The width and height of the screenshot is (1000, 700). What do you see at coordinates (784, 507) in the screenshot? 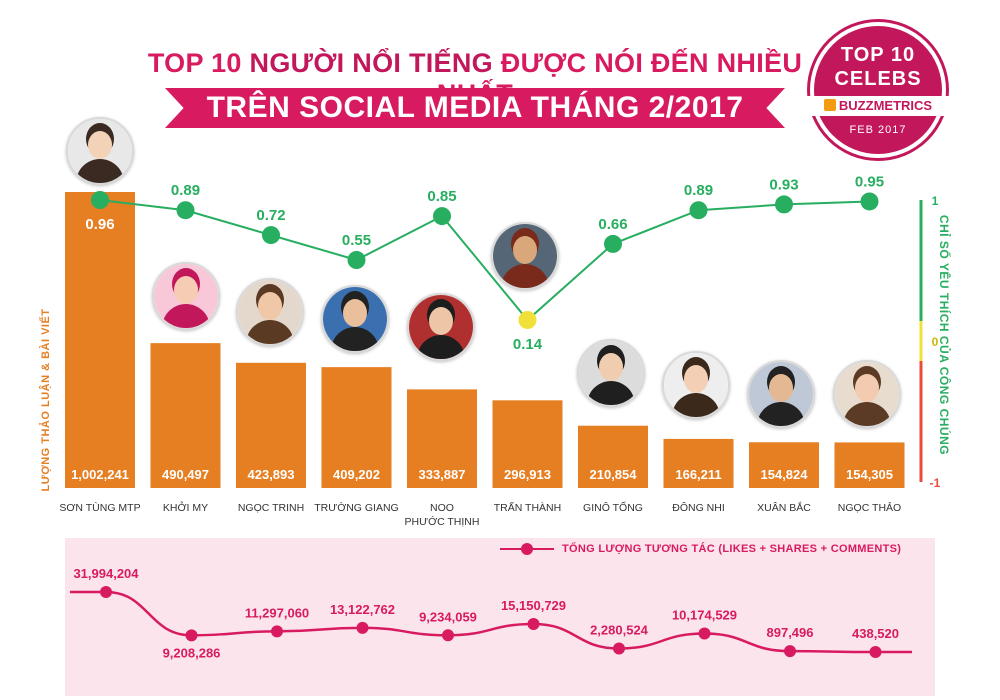
I see `category-label: XUÂN BẮC` at bounding box center [784, 507].